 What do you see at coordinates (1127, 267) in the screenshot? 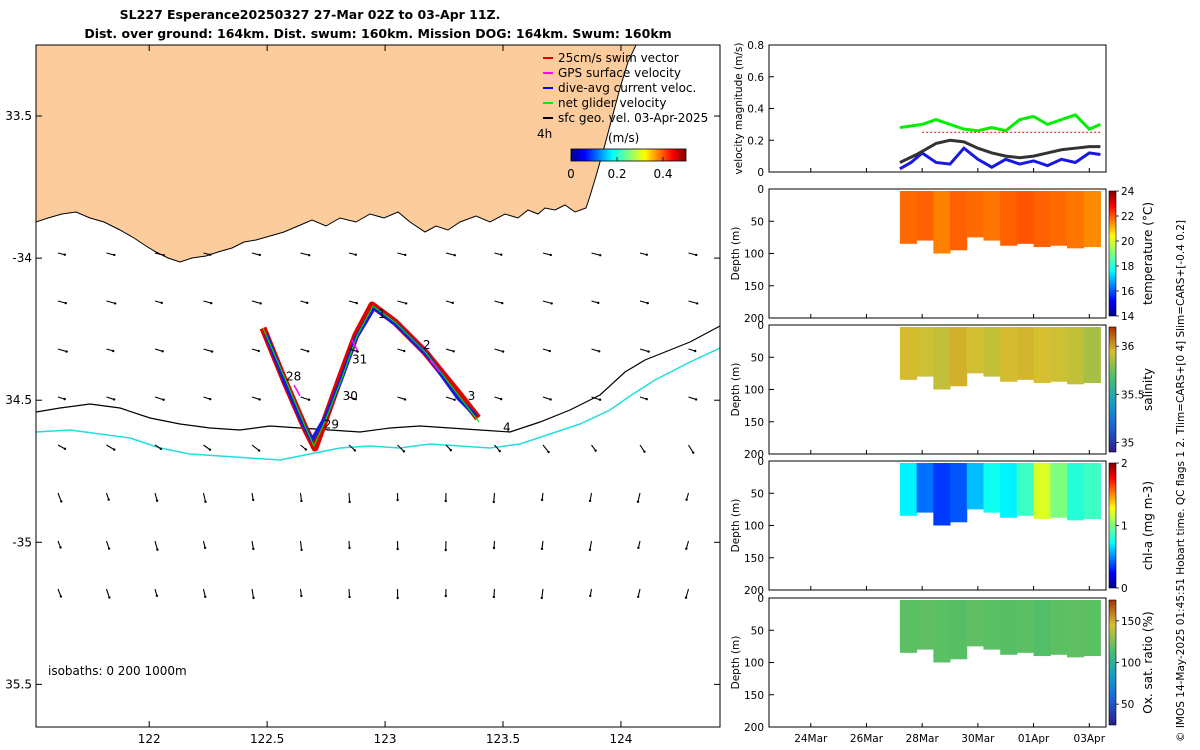
I see `colorbar-tick-label: 18` at bounding box center [1127, 267].